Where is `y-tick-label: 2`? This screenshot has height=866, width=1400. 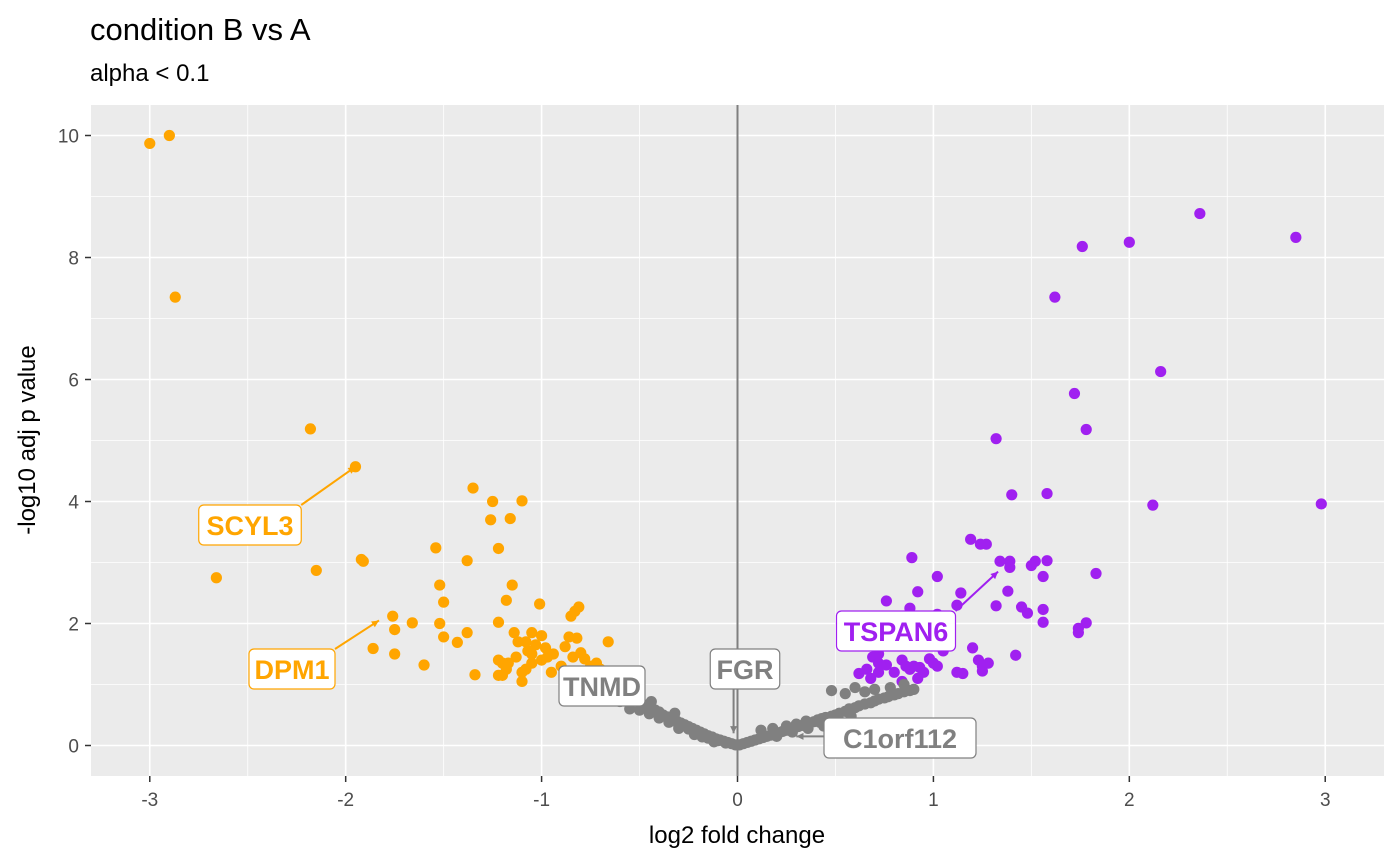 y-tick-label: 2 is located at coordinates (73, 625).